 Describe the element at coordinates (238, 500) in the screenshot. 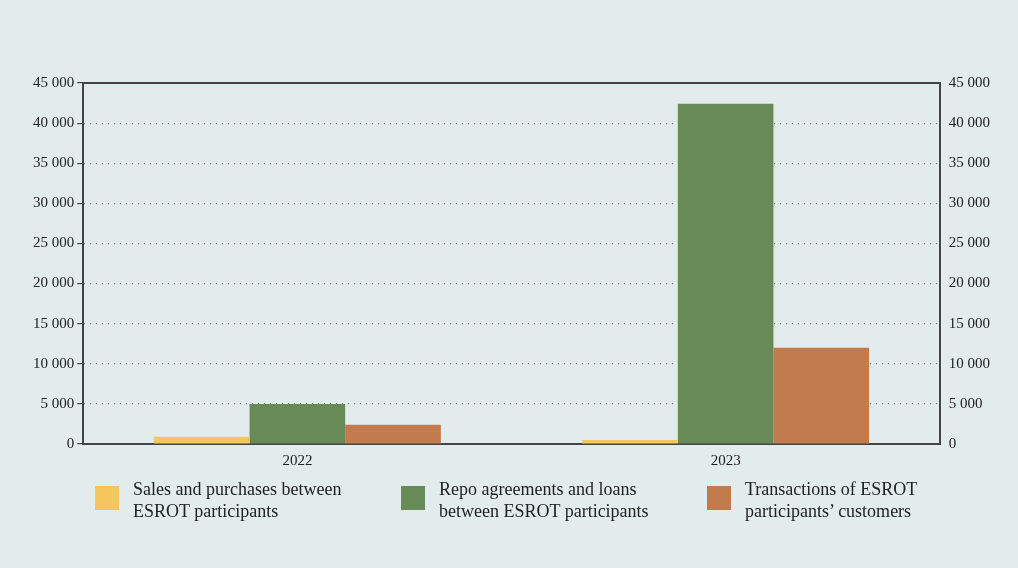

I see `legend-label: Sales and purchases between ESROT participants` at that location.